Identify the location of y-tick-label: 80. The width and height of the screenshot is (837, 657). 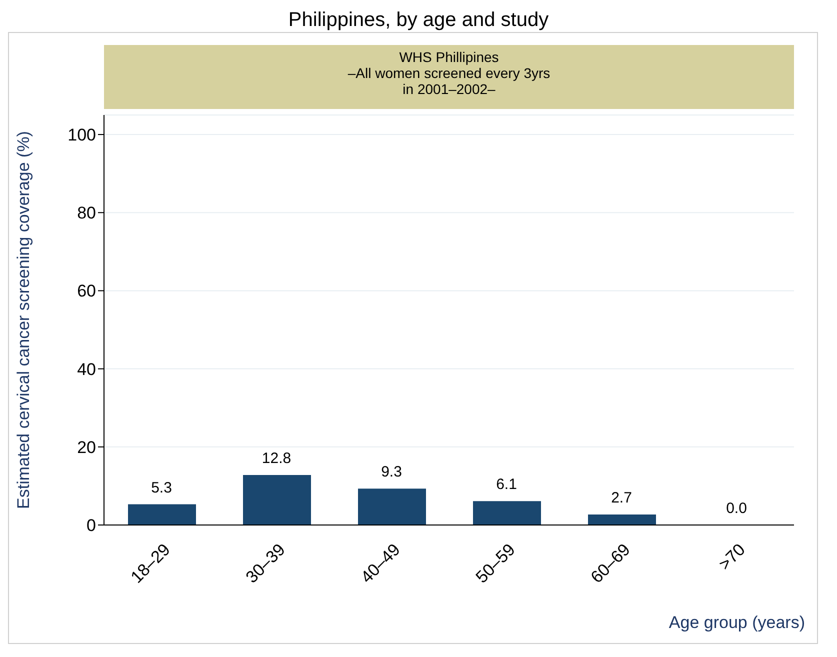
(86, 213).